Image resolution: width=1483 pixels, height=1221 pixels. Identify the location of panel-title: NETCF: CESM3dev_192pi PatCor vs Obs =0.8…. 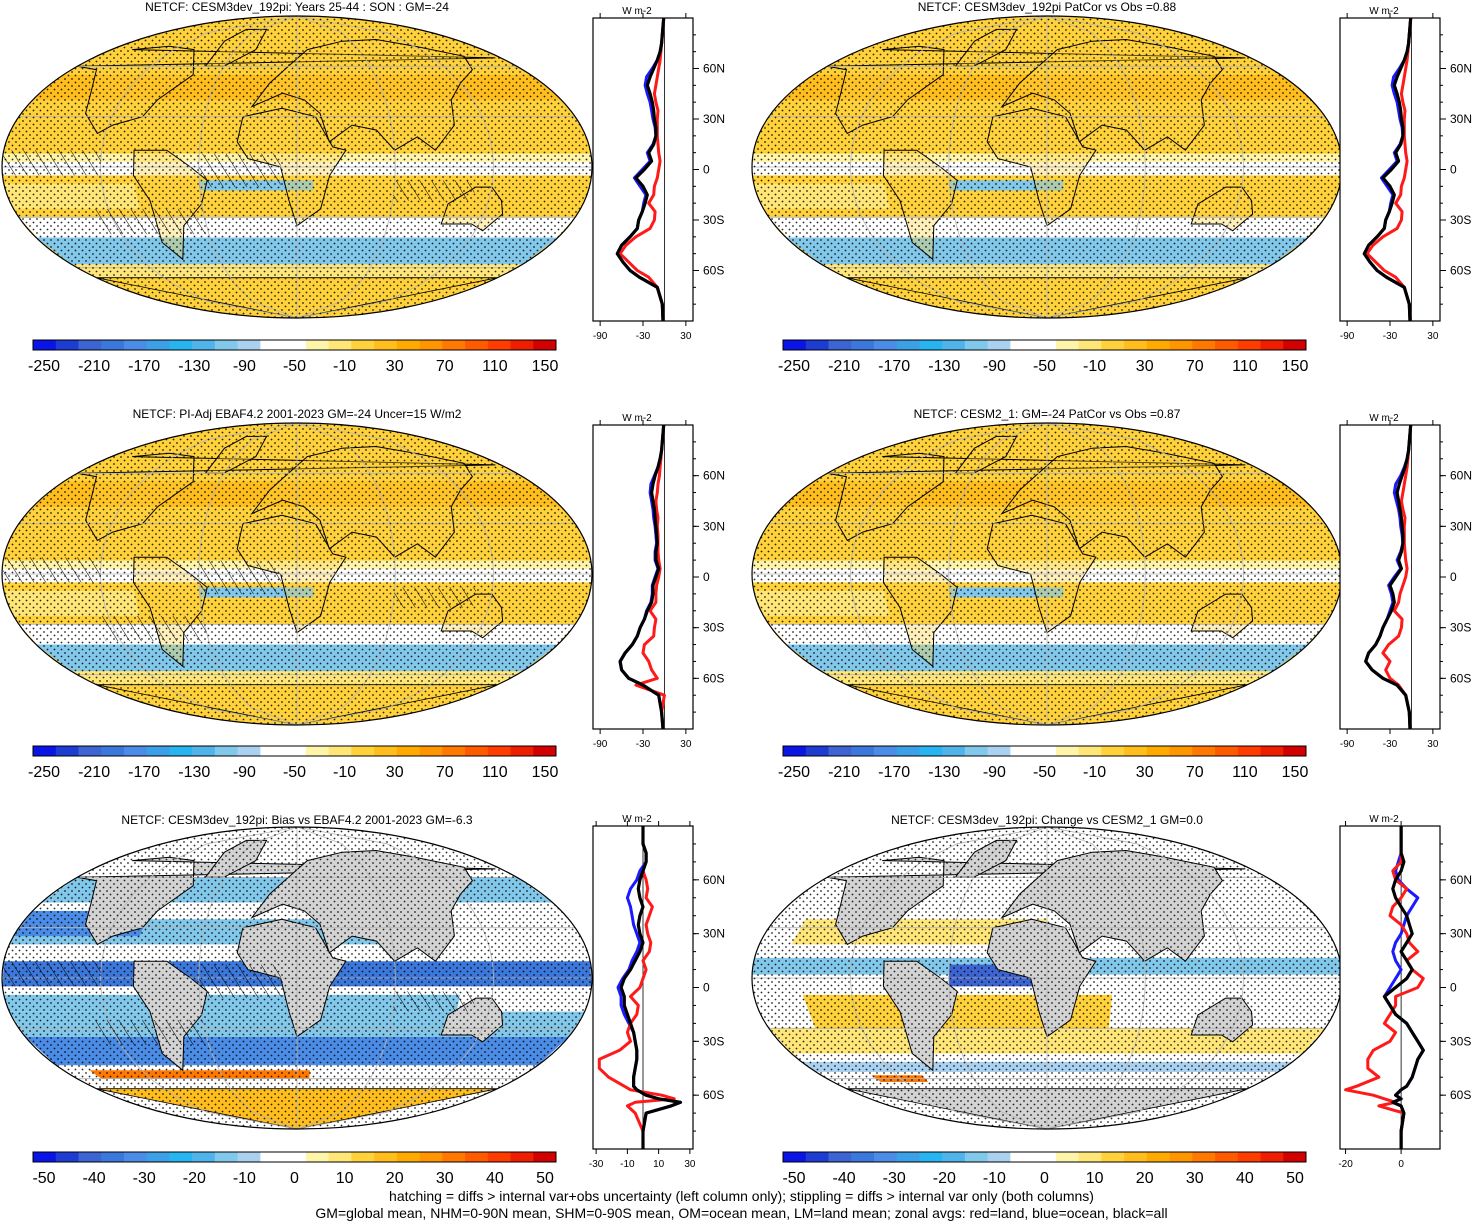
(1047, 7).